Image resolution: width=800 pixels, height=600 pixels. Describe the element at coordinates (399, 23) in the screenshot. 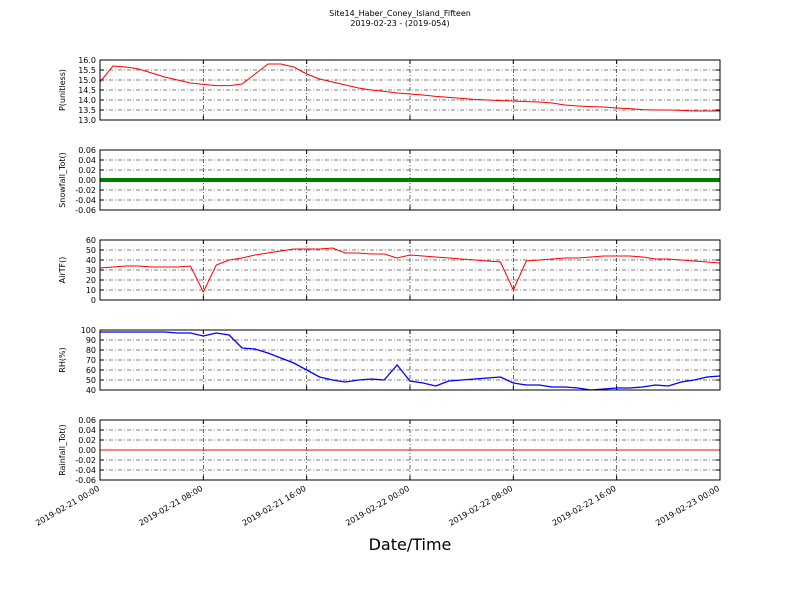

I see `chart-subtitle: 2019-02-23 - (2019-054)` at that location.